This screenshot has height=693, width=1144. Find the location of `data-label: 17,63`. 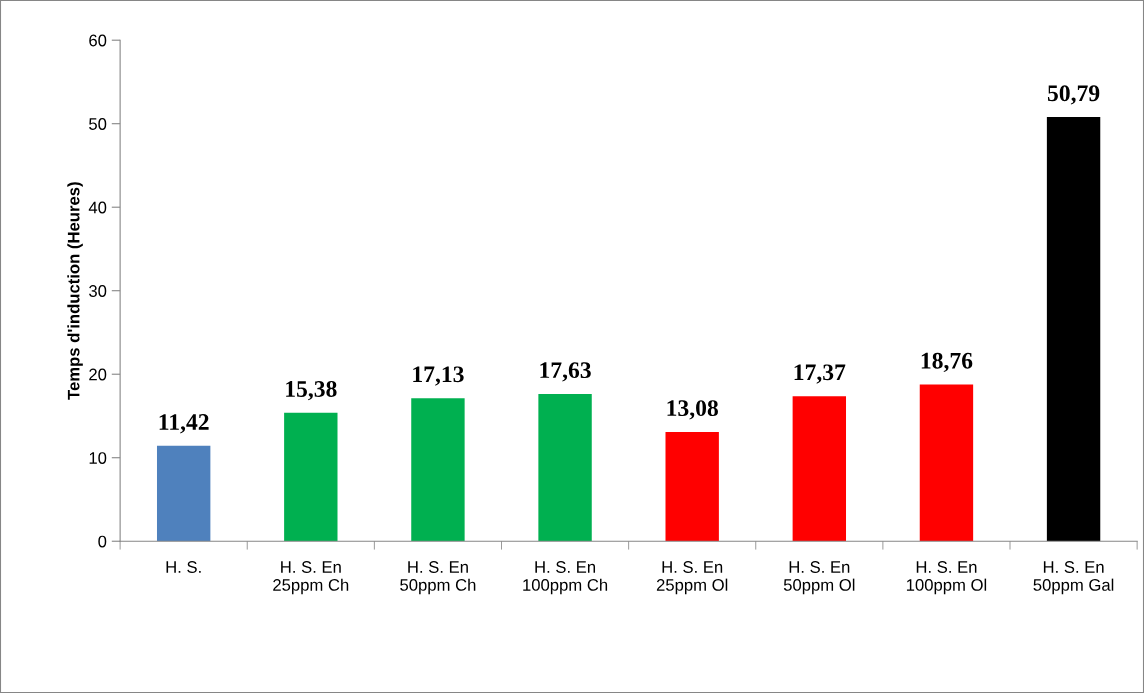

data-label: 17,63 is located at coordinates (565, 372).